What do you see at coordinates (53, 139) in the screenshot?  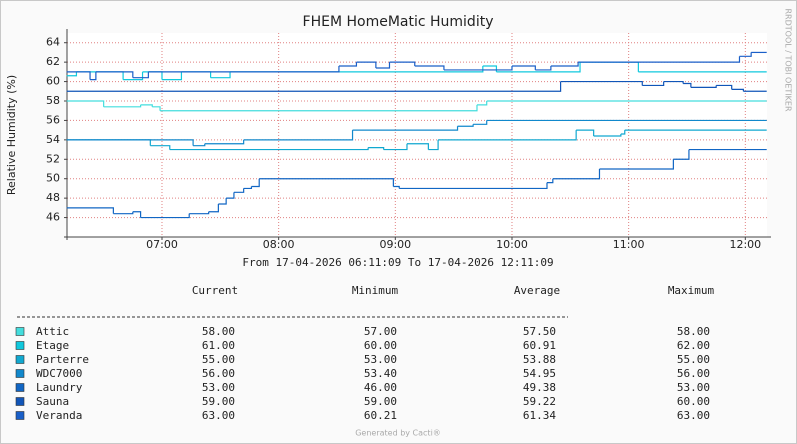 I see `y-tick-label: 54` at bounding box center [53, 139].